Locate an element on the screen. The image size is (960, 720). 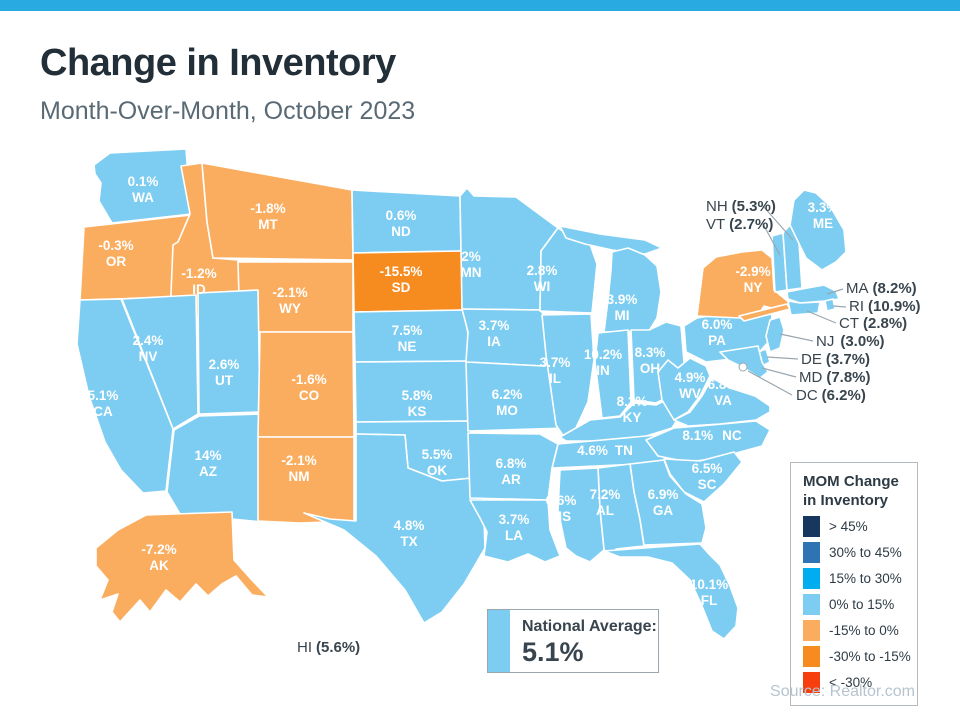
state-label-ak: -7.2% AK is located at coordinates (158, 557).